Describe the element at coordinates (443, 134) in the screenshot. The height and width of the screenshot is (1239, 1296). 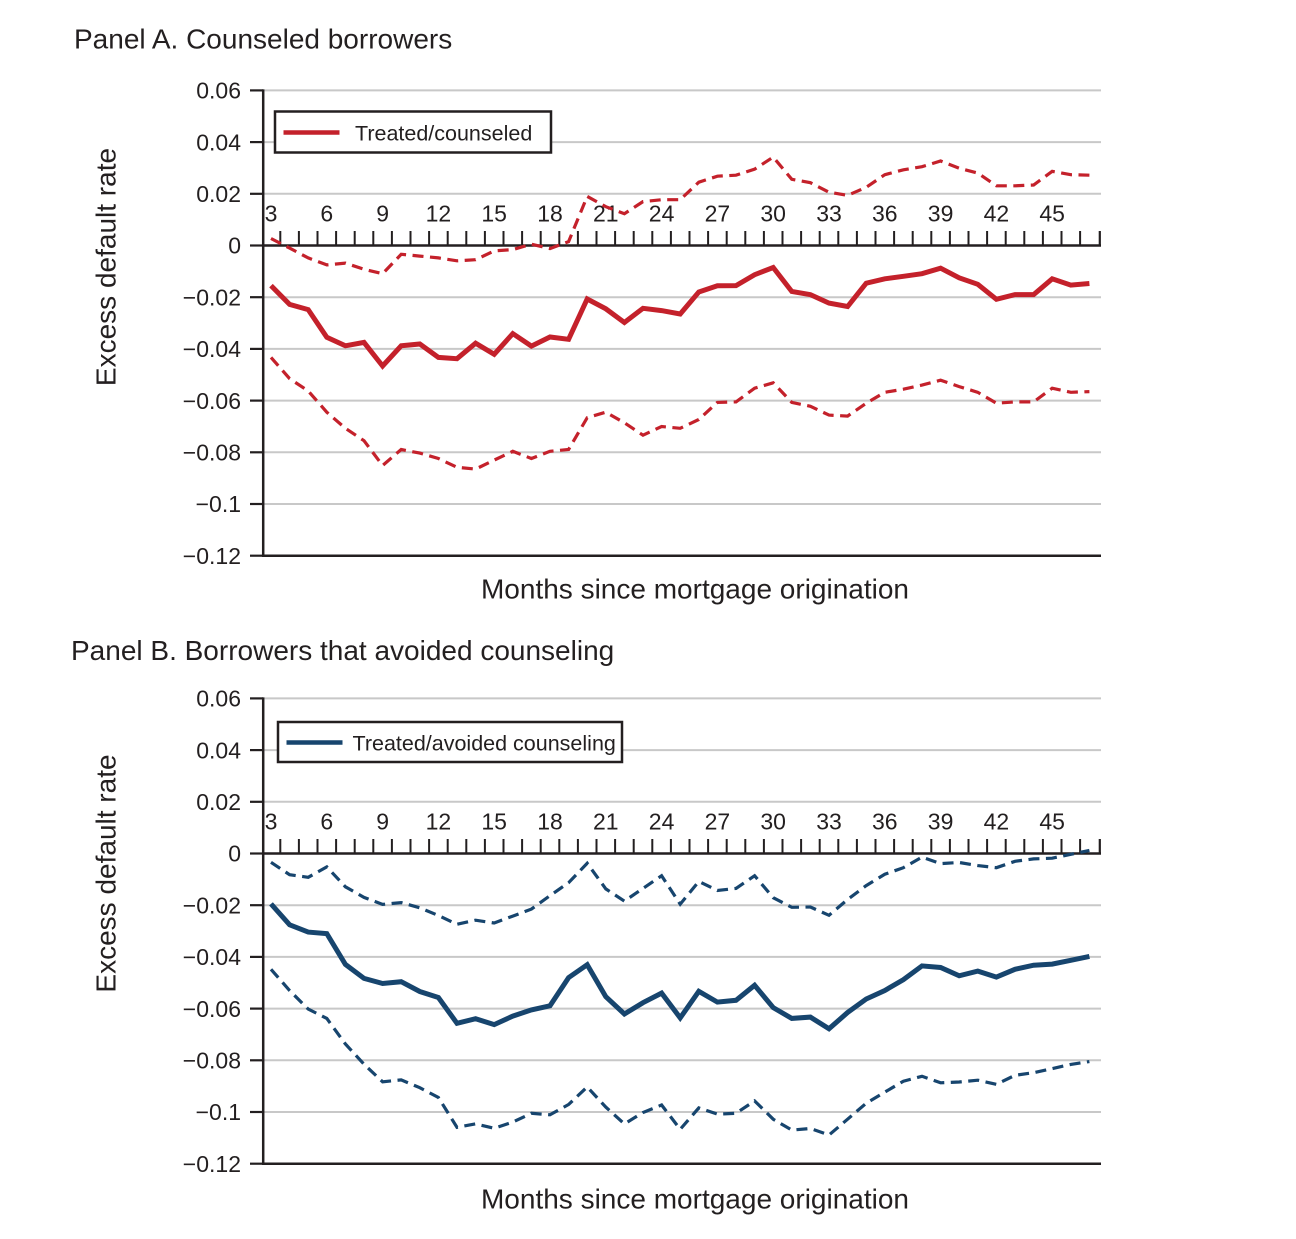
I see `svg-text: Treated/counseled` at that location.